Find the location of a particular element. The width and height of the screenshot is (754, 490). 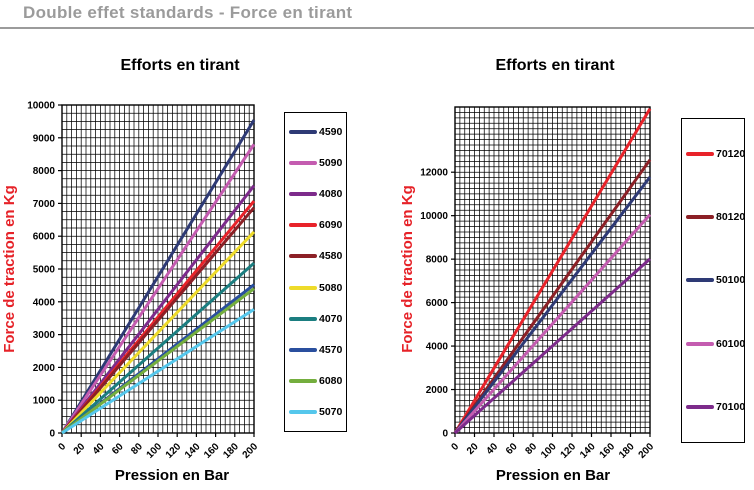

legend-label: 6080 is located at coordinates (331, 381).